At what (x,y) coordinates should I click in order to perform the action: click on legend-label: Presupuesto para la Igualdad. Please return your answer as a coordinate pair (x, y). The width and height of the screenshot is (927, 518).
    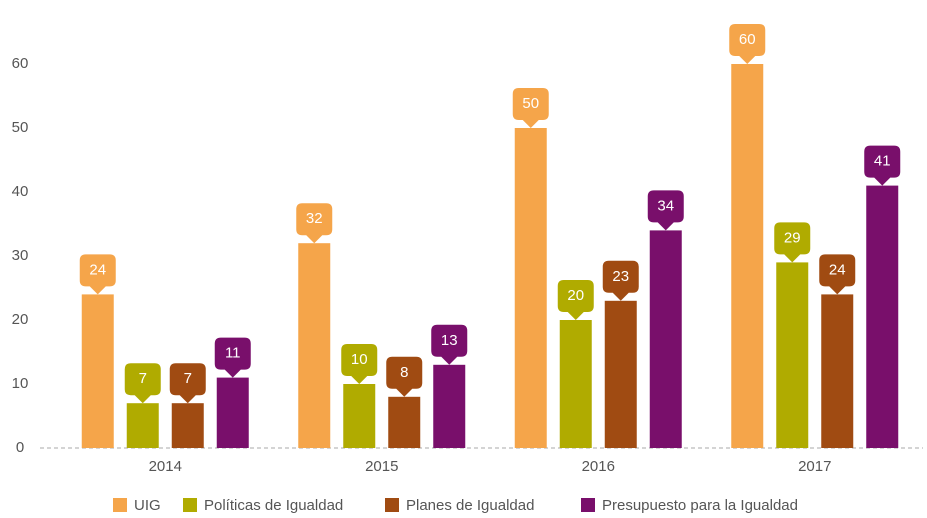
    Looking at the image, I should click on (700, 505).